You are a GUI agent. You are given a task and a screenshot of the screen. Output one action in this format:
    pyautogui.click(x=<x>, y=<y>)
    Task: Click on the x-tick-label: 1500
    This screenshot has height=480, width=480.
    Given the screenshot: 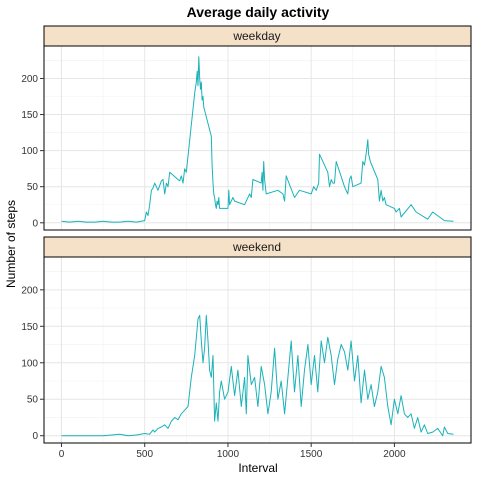 What is the action you would take?
    pyautogui.click(x=311, y=454)
    